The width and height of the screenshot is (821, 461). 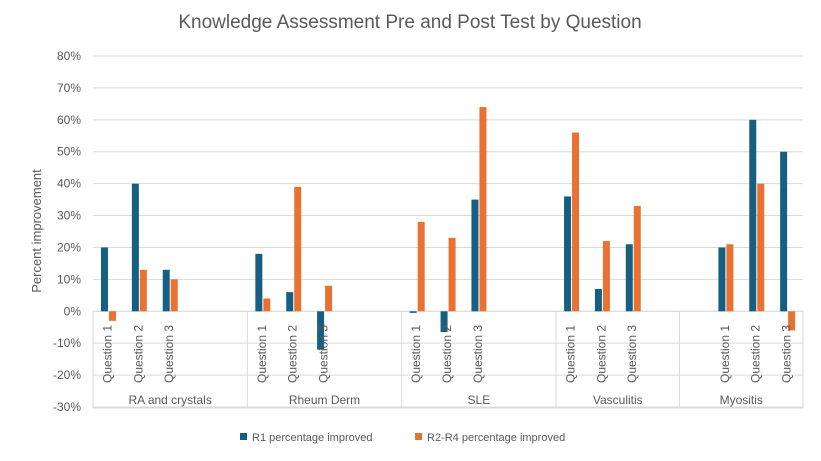 What do you see at coordinates (67, 343) in the screenshot?
I see `y-tick-label: -10%` at bounding box center [67, 343].